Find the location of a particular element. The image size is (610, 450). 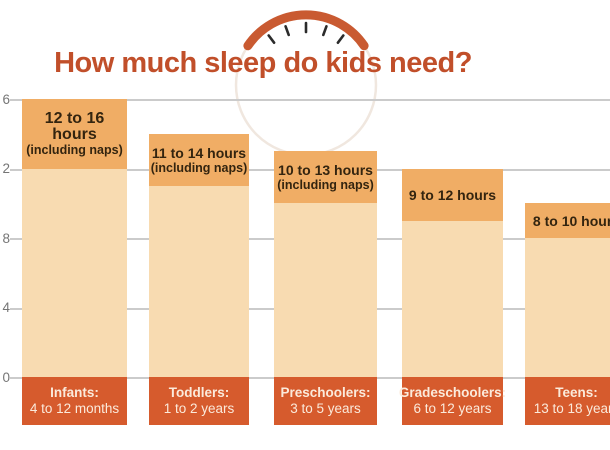

range-block-gradeschoolers: 9 to 12 hours is located at coordinates (452, 195).